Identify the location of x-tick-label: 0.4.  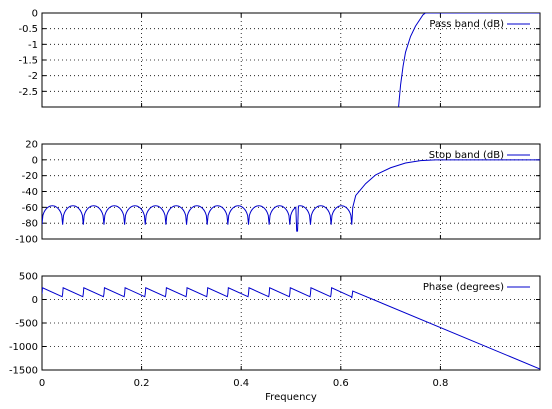
(241, 383).